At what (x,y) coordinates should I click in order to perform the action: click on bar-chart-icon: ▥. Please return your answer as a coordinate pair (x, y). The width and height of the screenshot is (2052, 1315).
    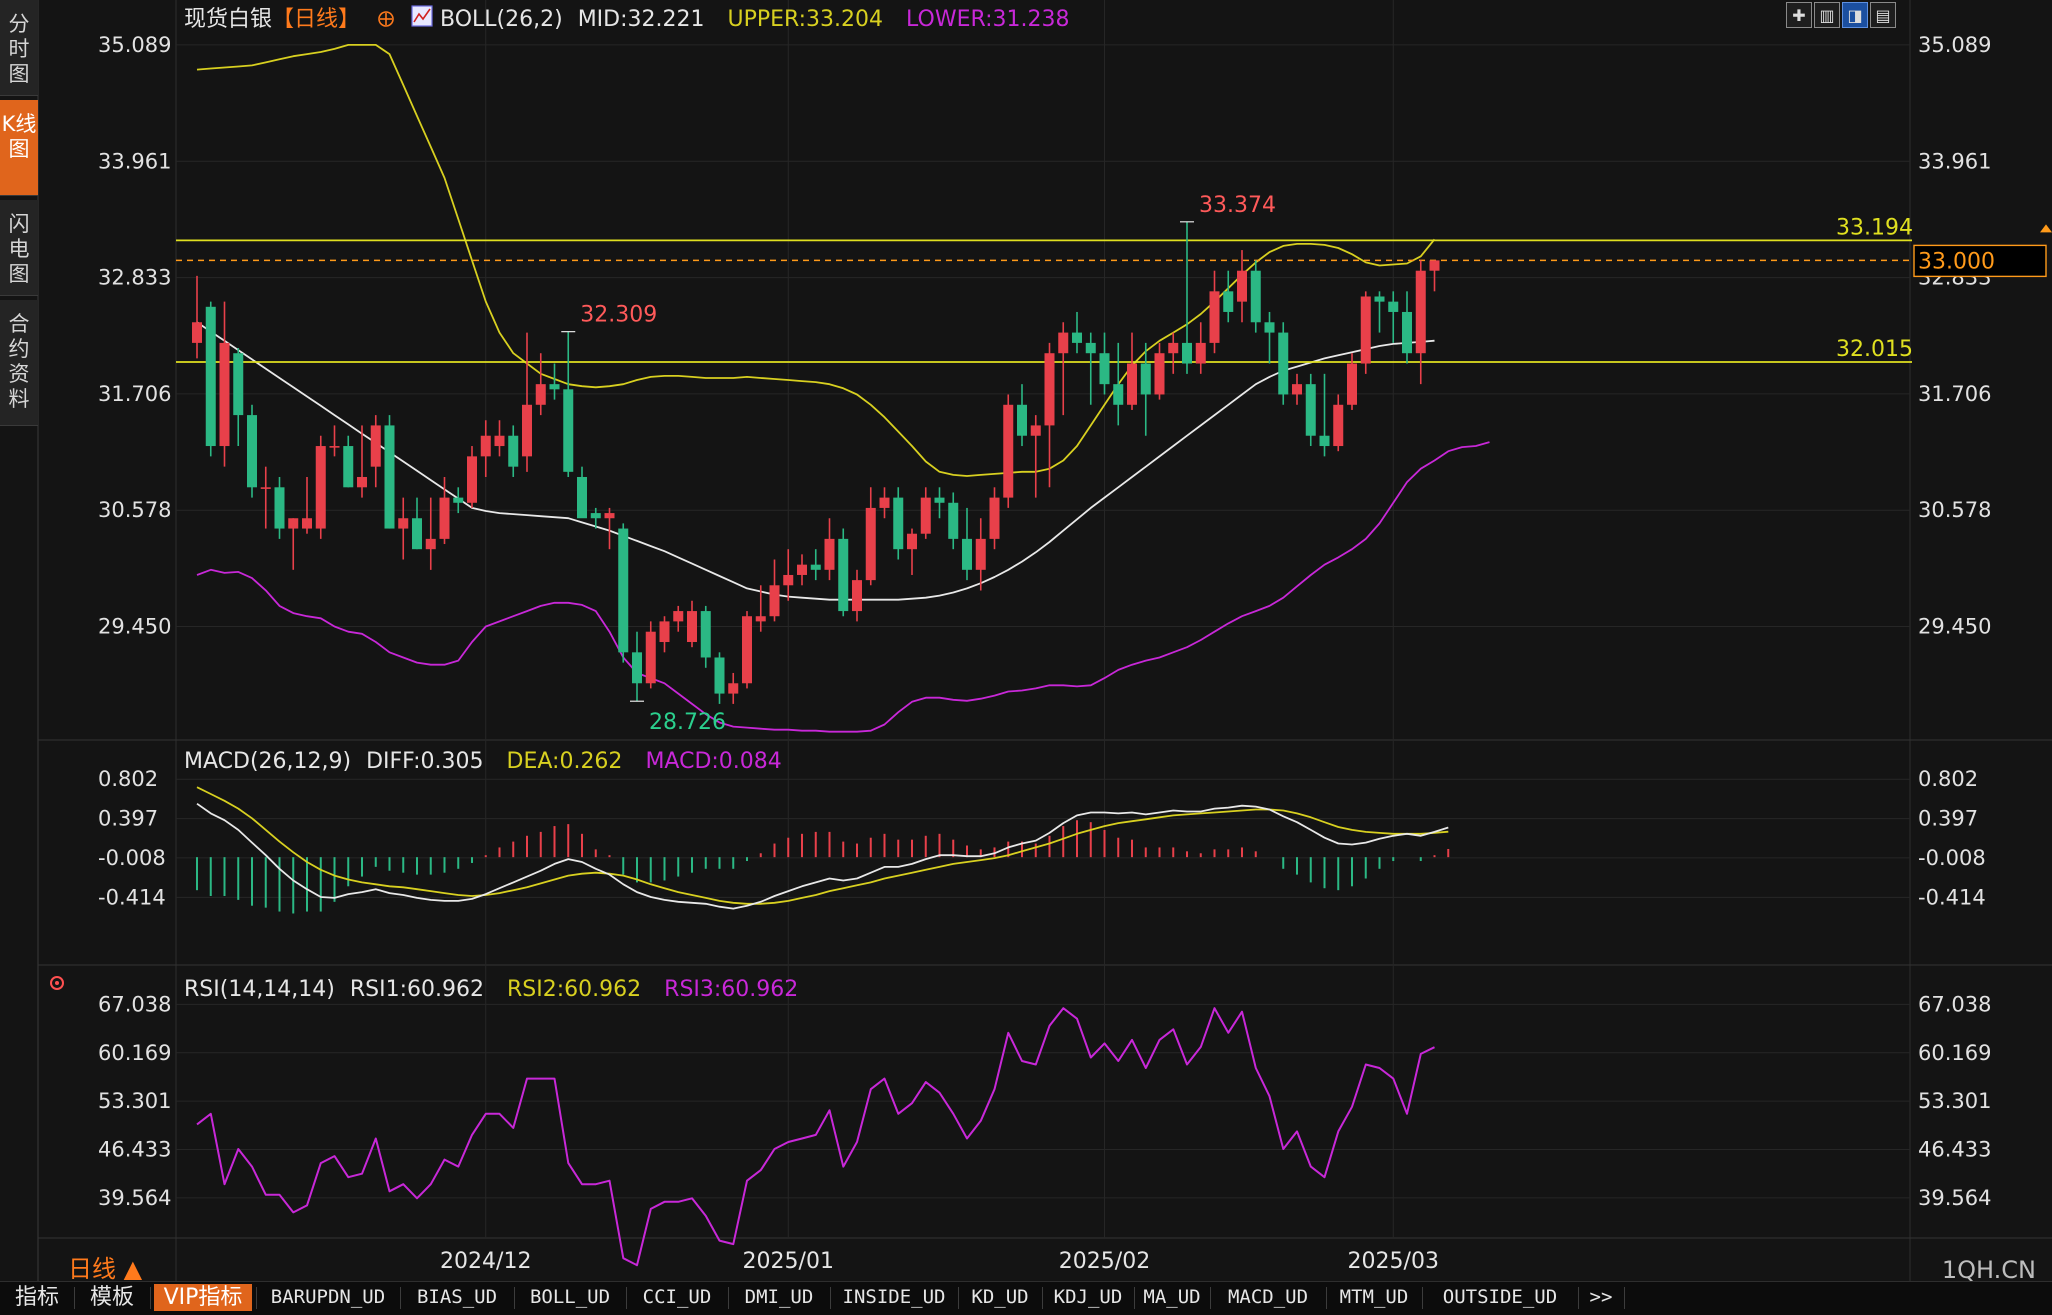
    Looking at the image, I should click on (1827, 15).